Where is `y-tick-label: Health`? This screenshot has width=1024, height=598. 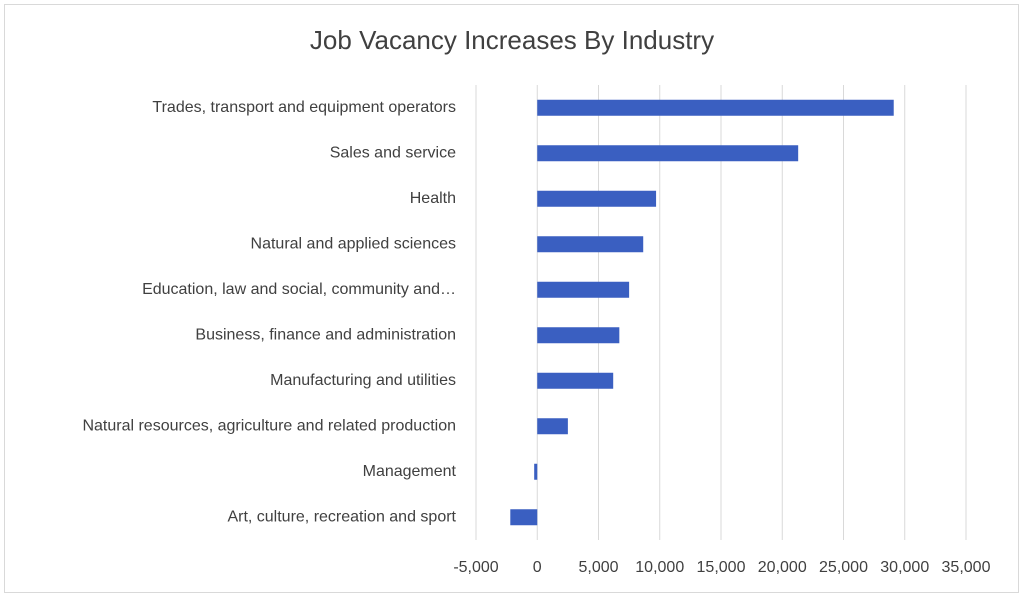
y-tick-label: Health is located at coordinates (433, 198).